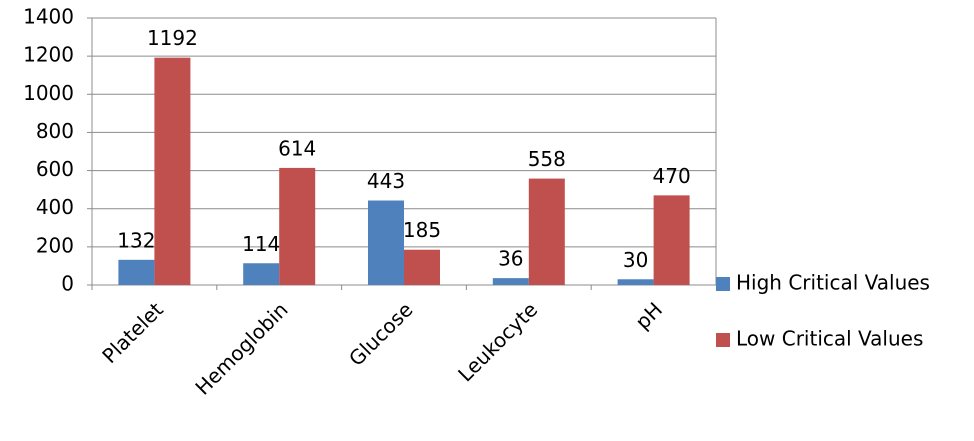  Describe the element at coordinates (422, 230) in the screenshot. I see `value-label: 185` at that location.